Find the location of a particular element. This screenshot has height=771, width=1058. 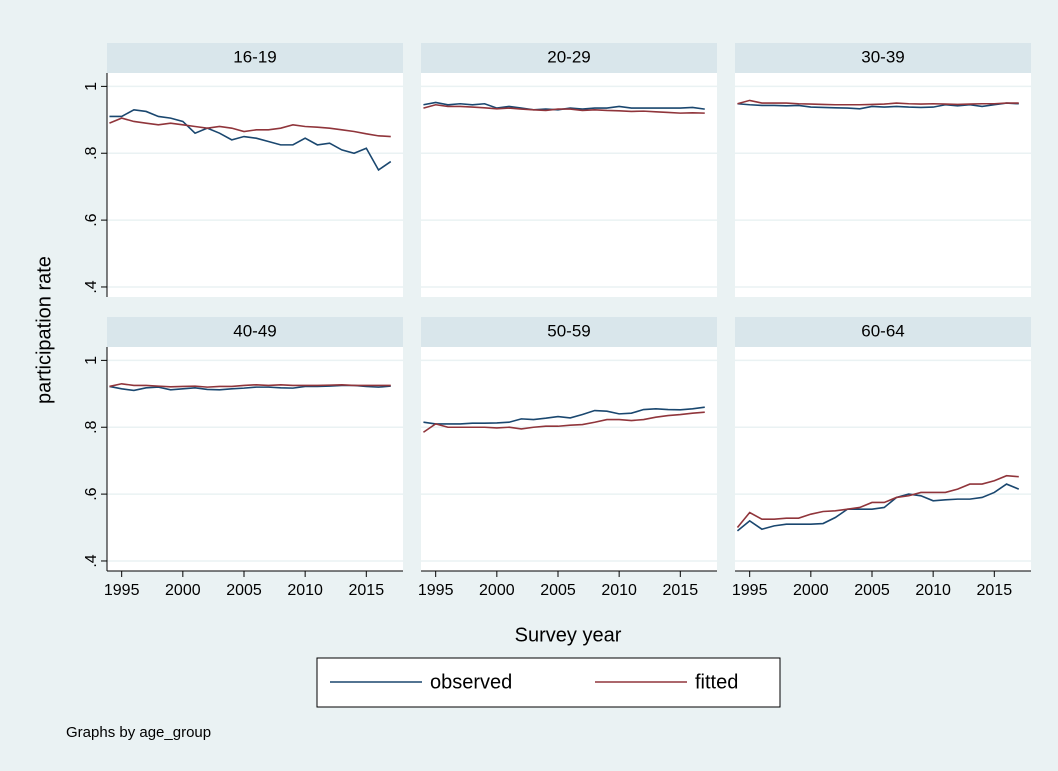

legend-label: observed is located at coordinates (471, 682).